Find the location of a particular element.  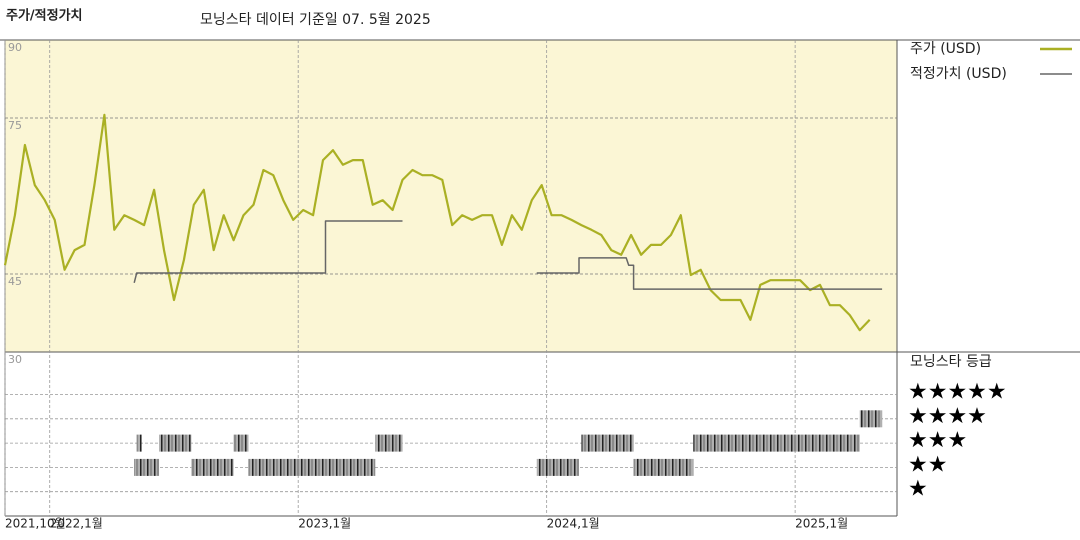

rating-title: 모닝스타 등급 is located at coordinates (951, 362).